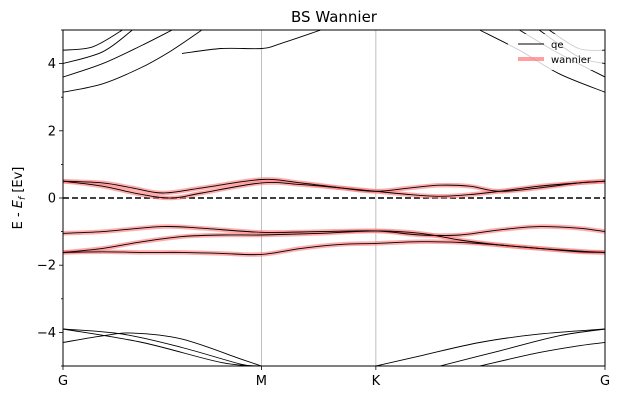 This screenshot has height=400, width=620. I want to click on legend-wannier-label: wannier, so click(571, 60).